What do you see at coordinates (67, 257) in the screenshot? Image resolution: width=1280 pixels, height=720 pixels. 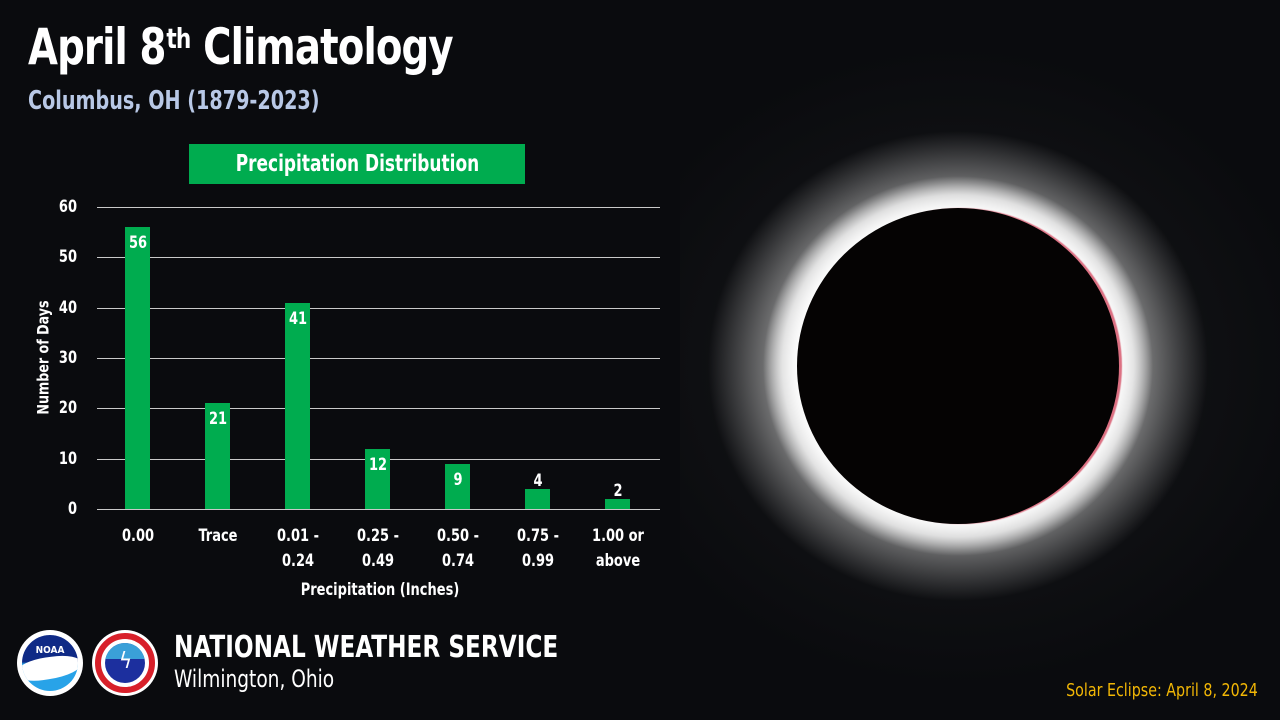 I see `y-tick-label: 50` at bounding box center [67, 257].